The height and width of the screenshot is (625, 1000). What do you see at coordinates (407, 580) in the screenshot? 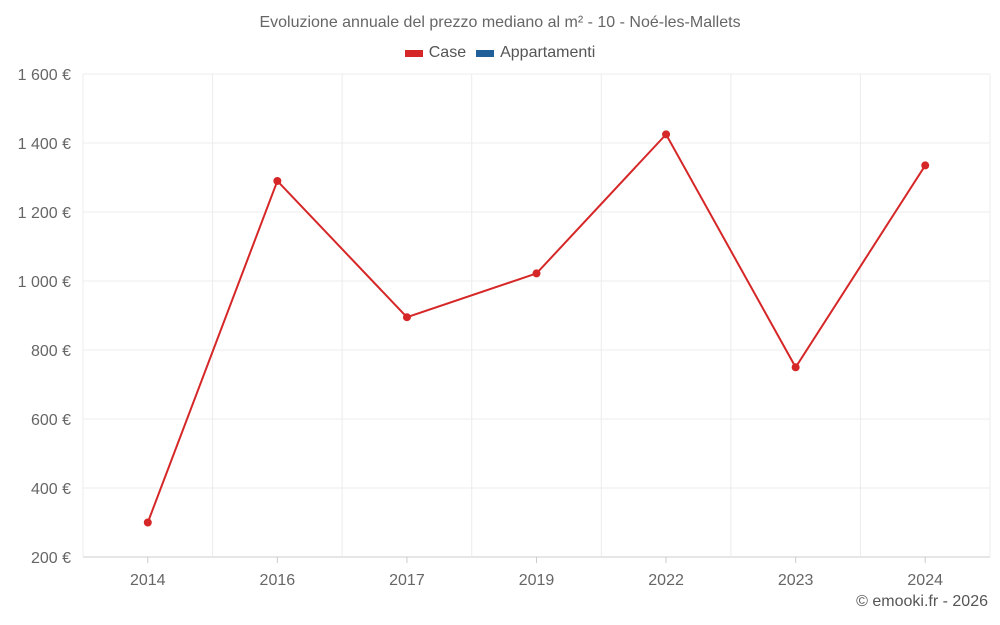
I see `x-tick-label: 2017` at bounding box center [407, 580].